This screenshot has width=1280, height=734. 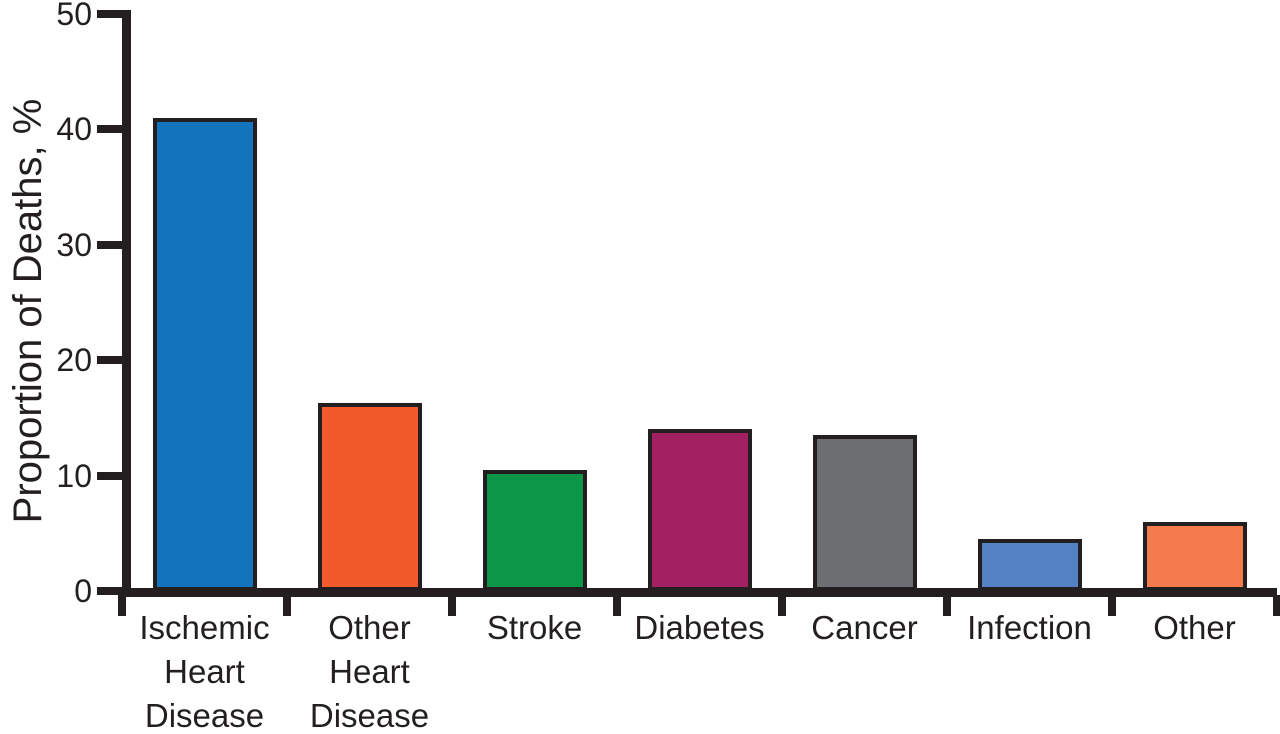 I want to click on y-tick-label: 40, so click(x=74, y=129).